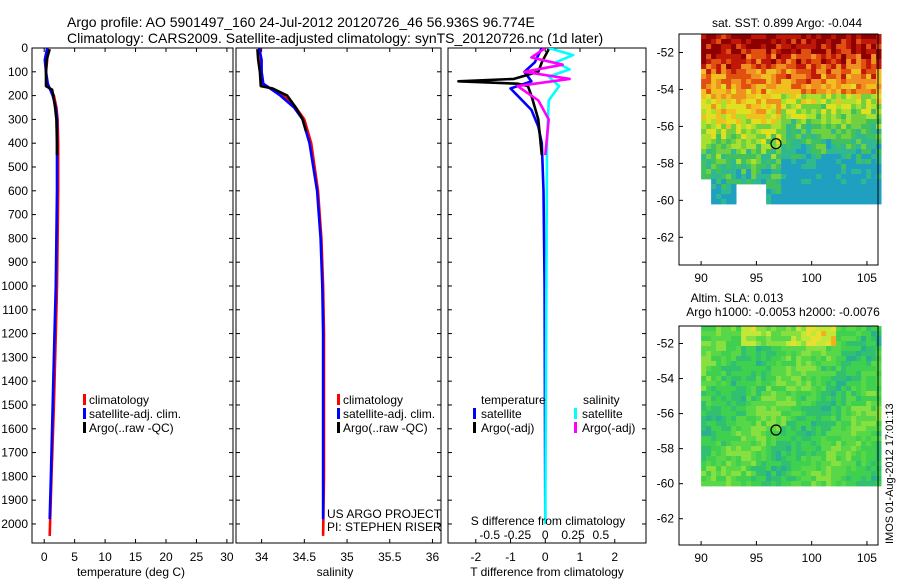 This screenshot has height=580, width=900. What do you see at coordinates (347, 557) in the screenshot?
I see `x-tick-label: 35` at bounding box center [347, 557].